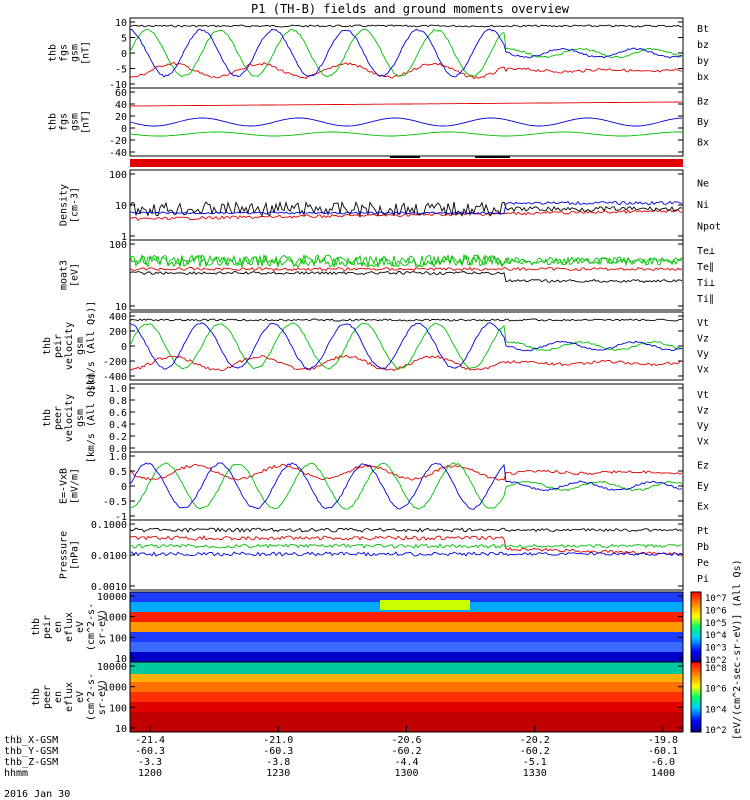  What do you see at coordinates (703, 53) in the screenshot?
I see `panel-fgs-gsm-legend: Bt bz by bx` at bounding box center [703, 53].